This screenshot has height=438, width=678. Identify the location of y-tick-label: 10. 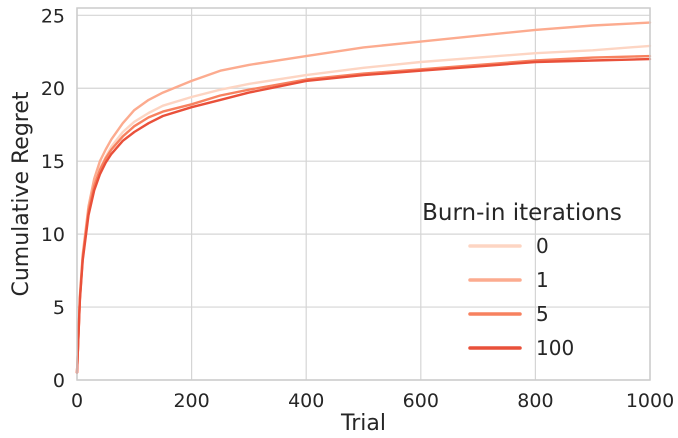
(53, 235).